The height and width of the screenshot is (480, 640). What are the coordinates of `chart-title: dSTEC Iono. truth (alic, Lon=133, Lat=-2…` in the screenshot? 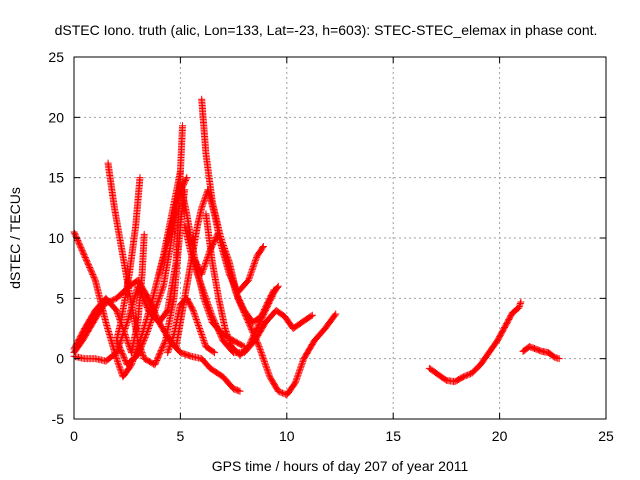 It's located at (326, 30).